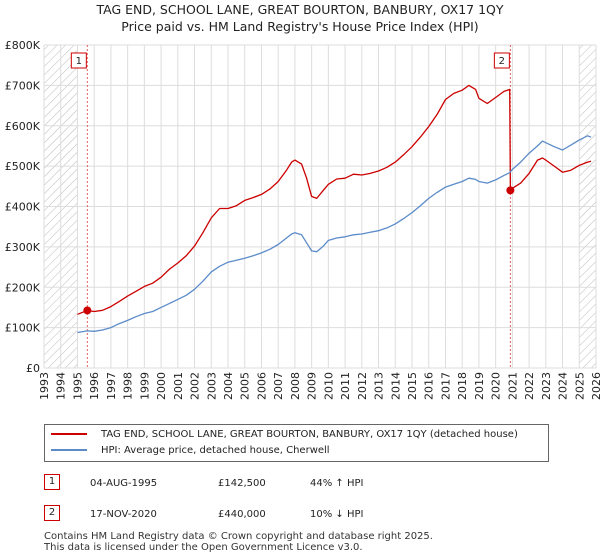 The image size is (600, 560). What do you see at coordinates (23, 247) in the screenshot?
I see `y-tick-label: £300K` at bounding box center [23, 247].